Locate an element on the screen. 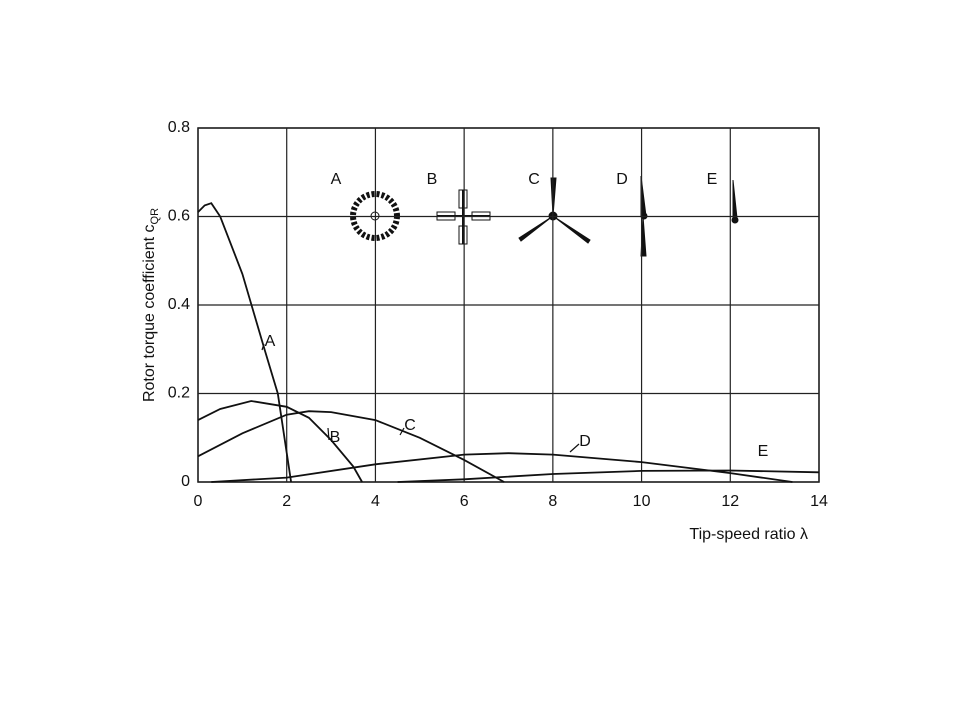  icon-label: E is located at coordinates (712, 179).